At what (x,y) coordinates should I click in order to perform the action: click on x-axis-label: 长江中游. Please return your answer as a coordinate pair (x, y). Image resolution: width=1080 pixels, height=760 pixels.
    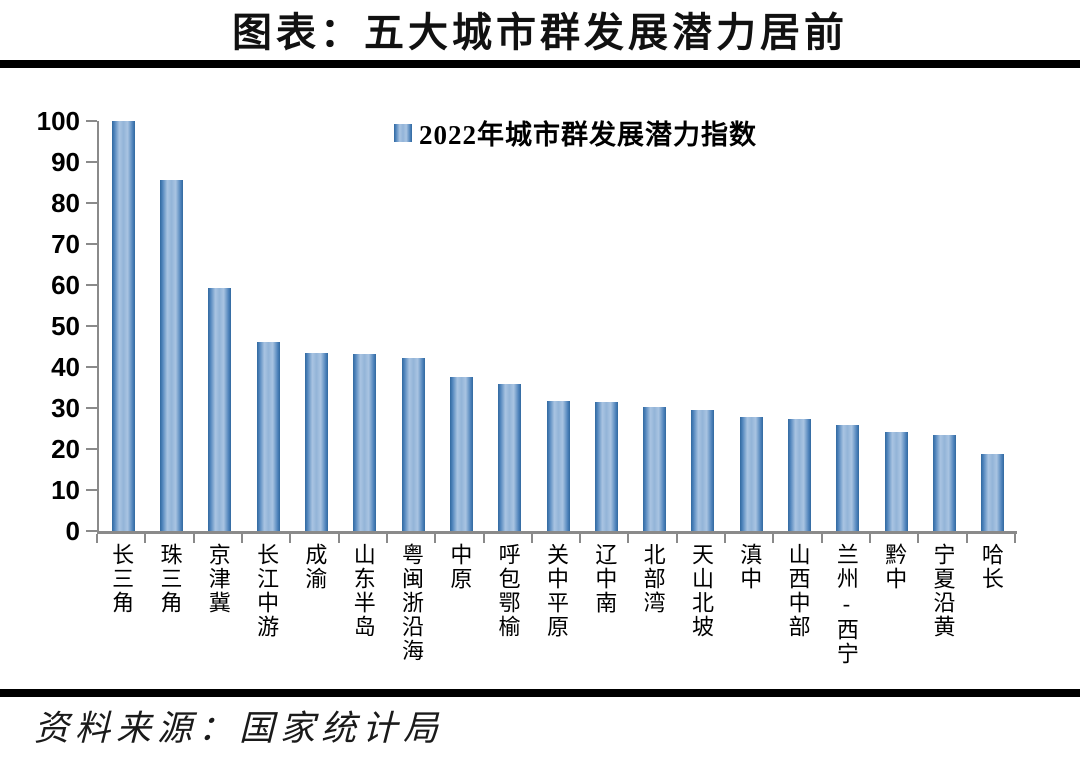
    Looking at the image, I should click on (267, 591).